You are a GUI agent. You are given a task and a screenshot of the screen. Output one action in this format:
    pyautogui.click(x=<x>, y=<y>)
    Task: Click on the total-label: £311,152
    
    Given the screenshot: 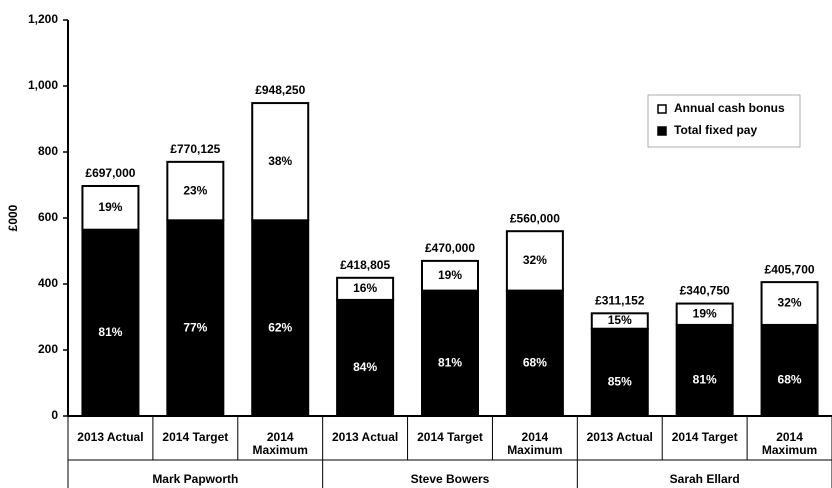 What is the action you would take?
    pyautogui.click(x=620, y=300)
    